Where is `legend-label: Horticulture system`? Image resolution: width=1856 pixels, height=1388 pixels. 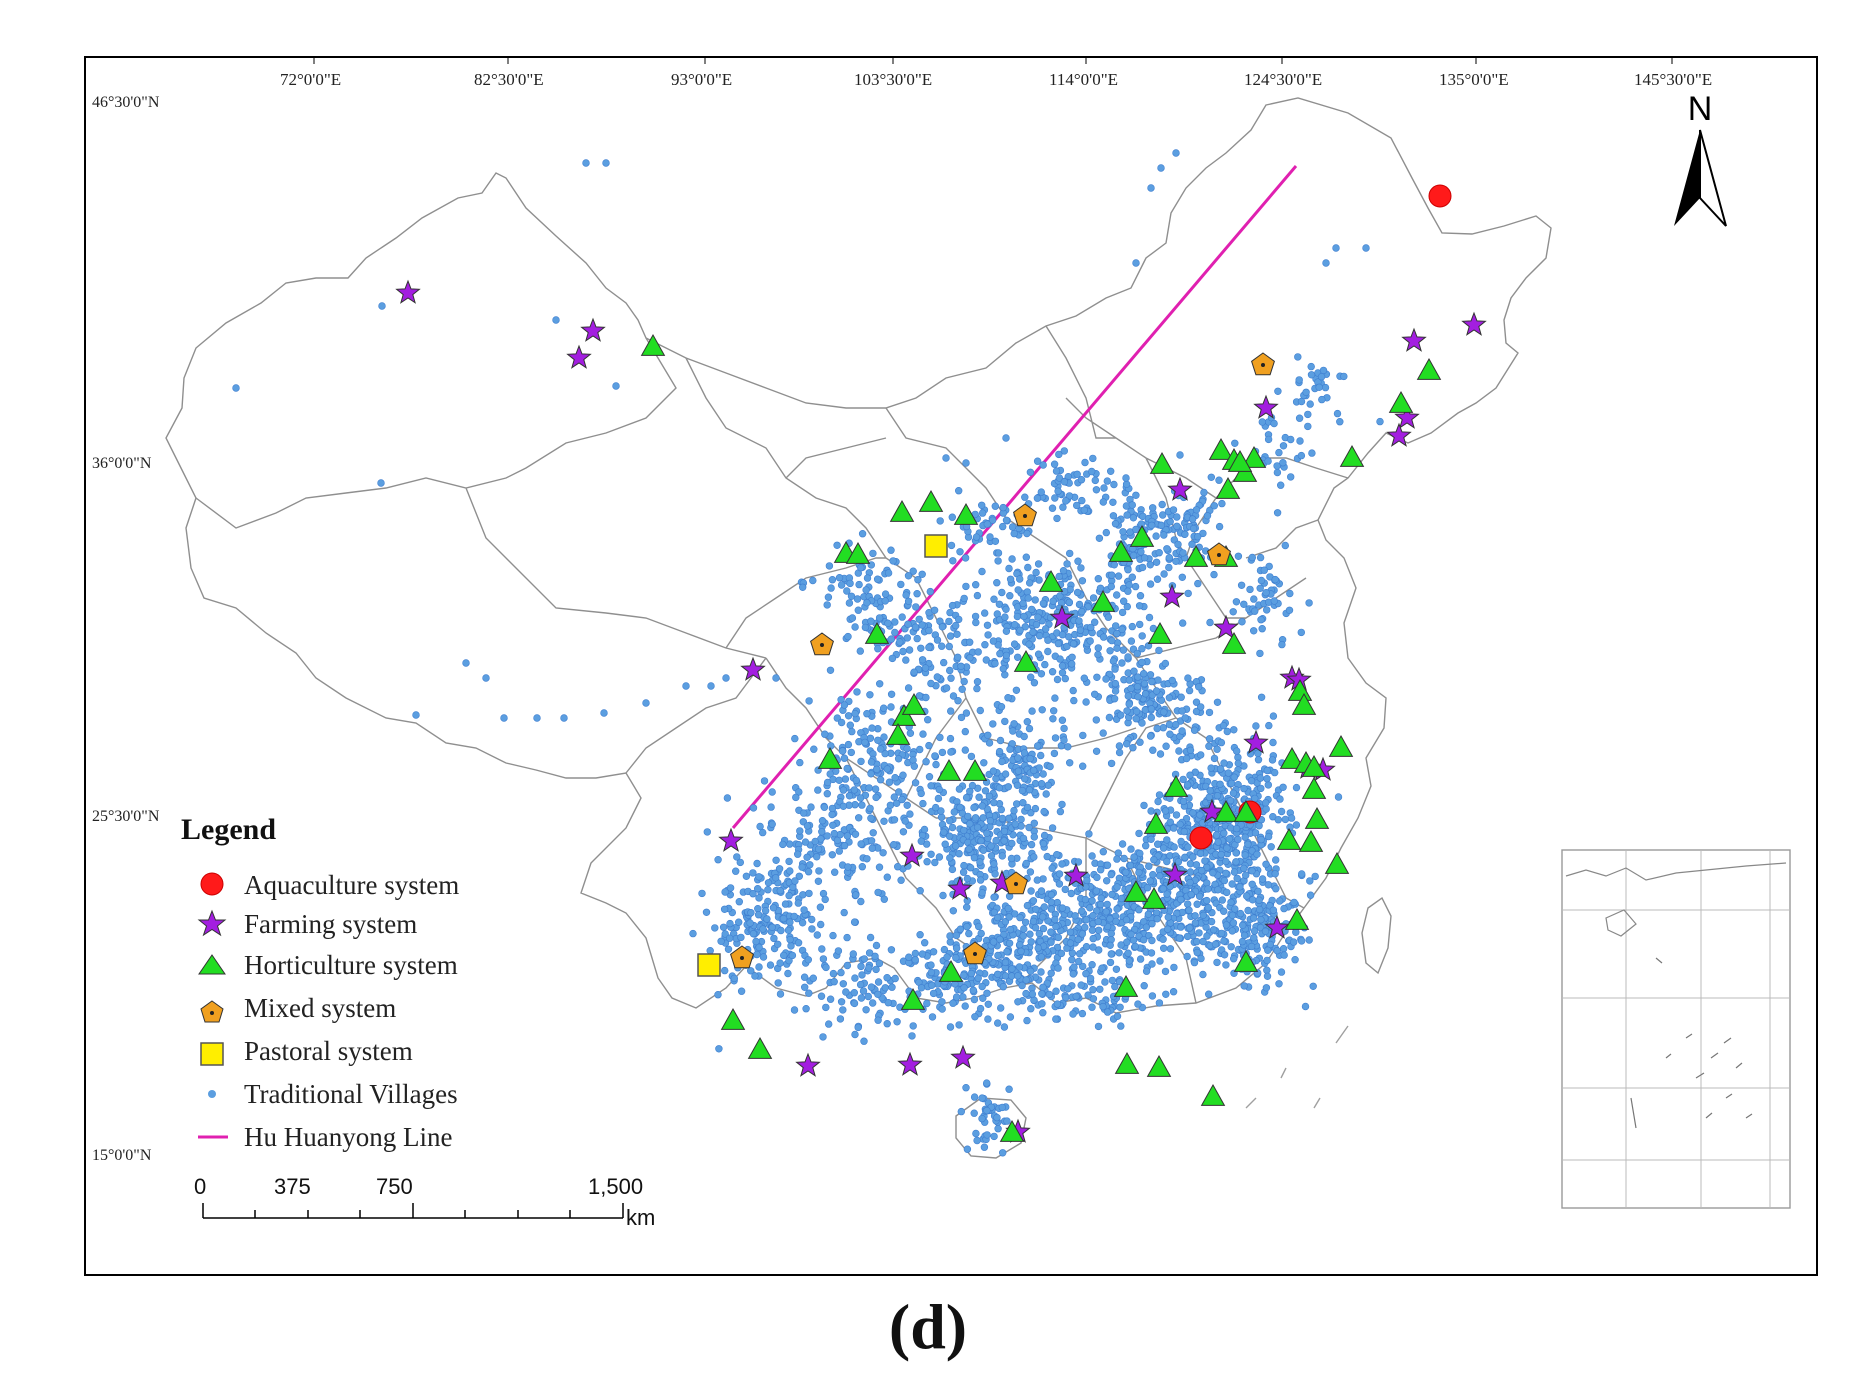
legend-label: Horticulture system is located at coordinates (351, 965).